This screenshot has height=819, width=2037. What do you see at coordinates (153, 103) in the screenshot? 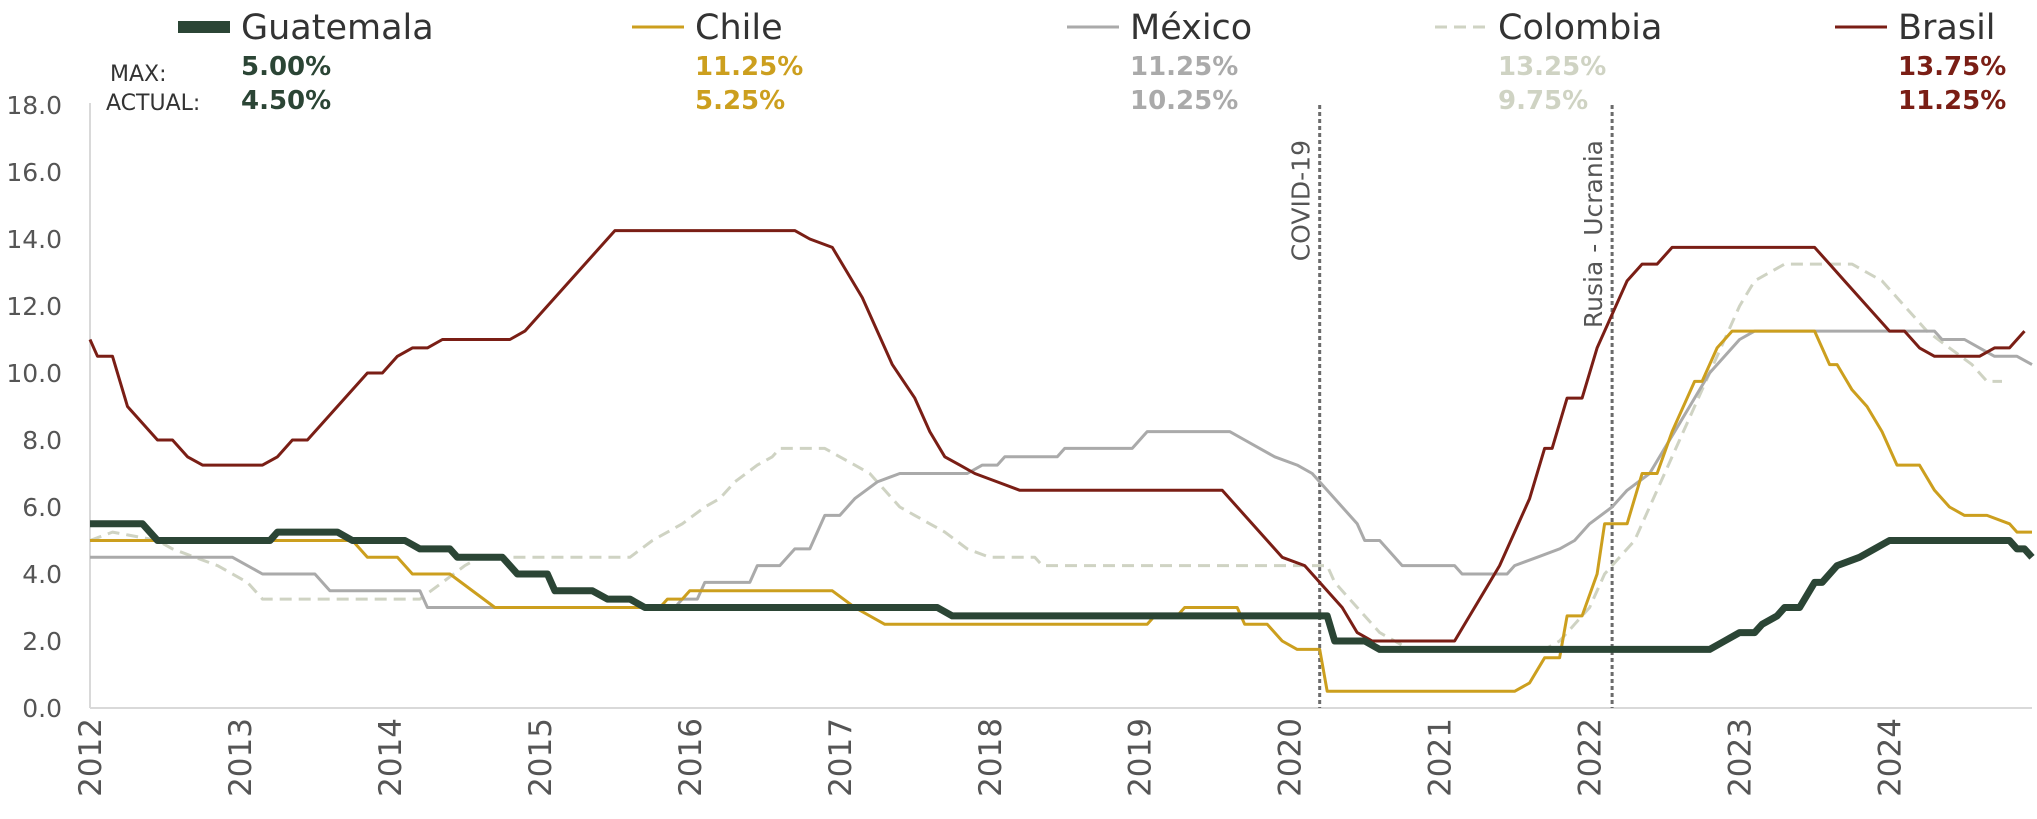
I see `actual-label: ACTUAL:` at bounding box center [153, 103].